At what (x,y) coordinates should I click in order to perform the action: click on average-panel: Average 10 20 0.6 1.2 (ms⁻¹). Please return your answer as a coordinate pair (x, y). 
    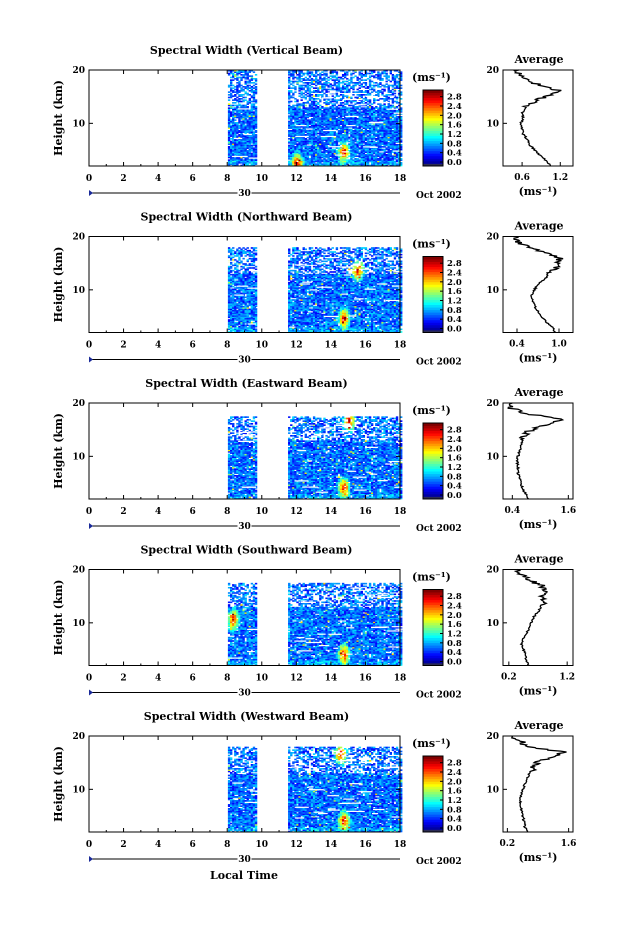
    Looking at the image, I should click on (530, 125).